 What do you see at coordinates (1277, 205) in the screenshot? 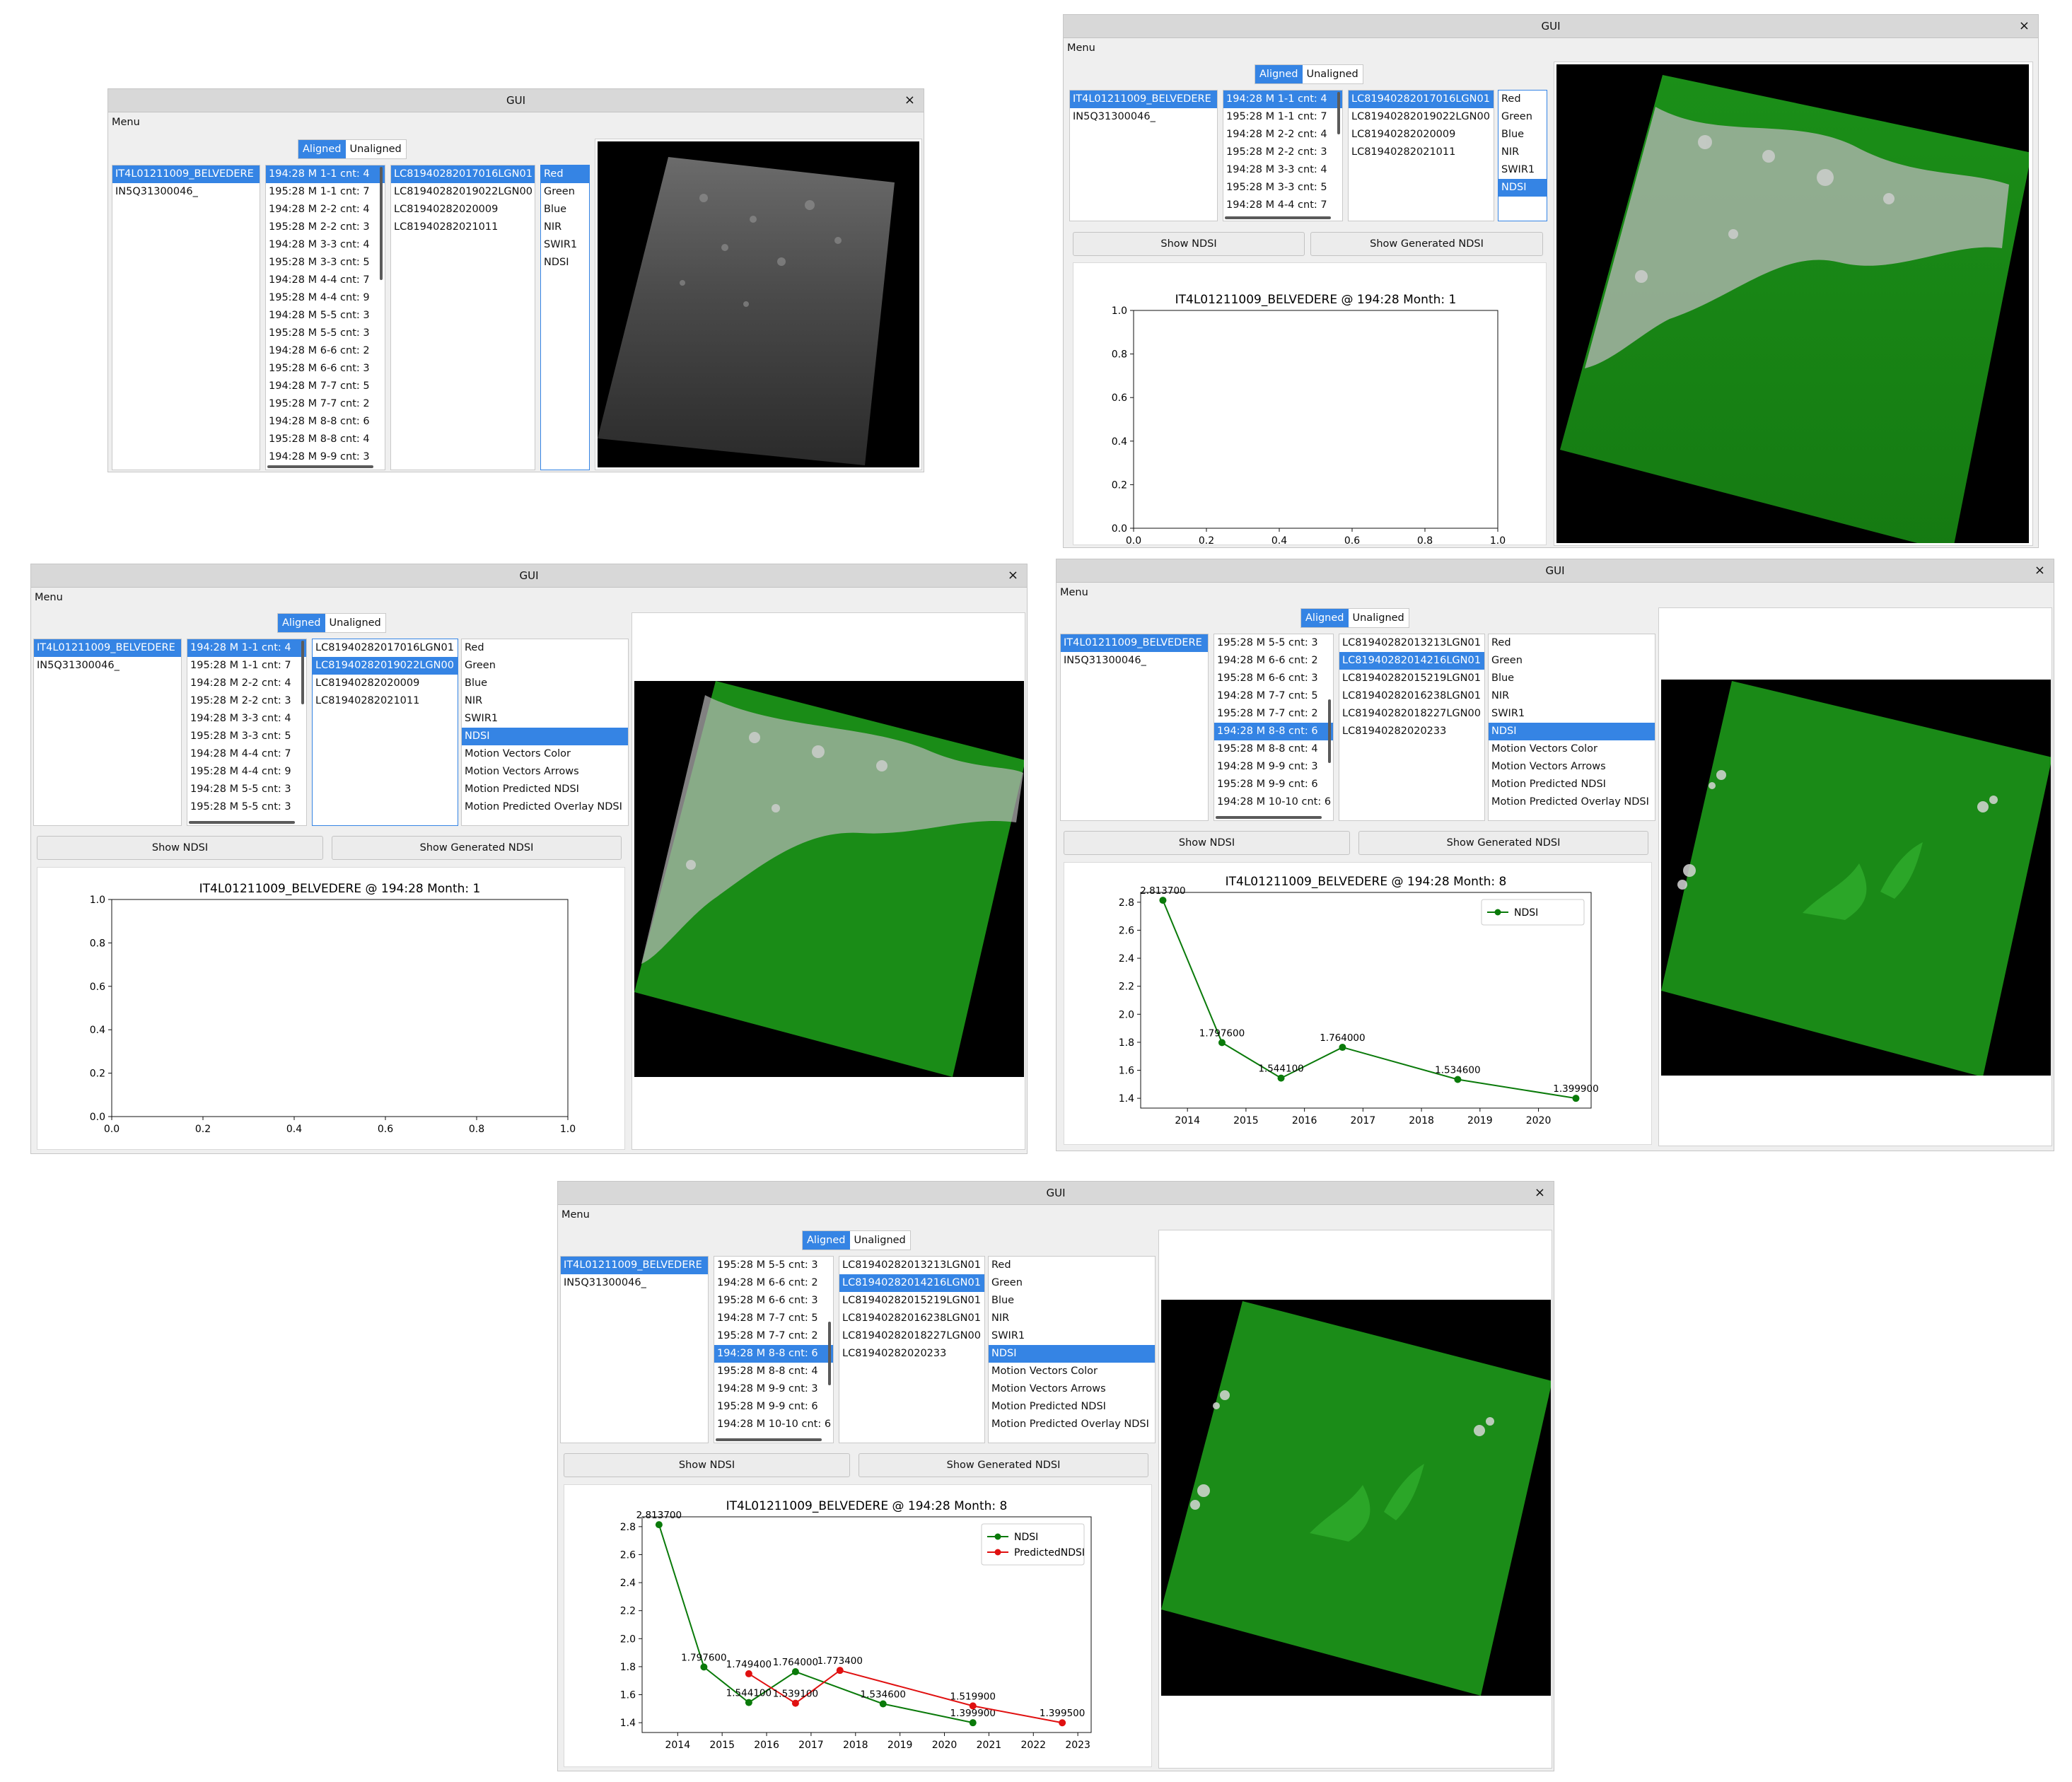
I see `month-item: 194:28 M 4-4 cnt: 7` at bounding box center [1277, 205].